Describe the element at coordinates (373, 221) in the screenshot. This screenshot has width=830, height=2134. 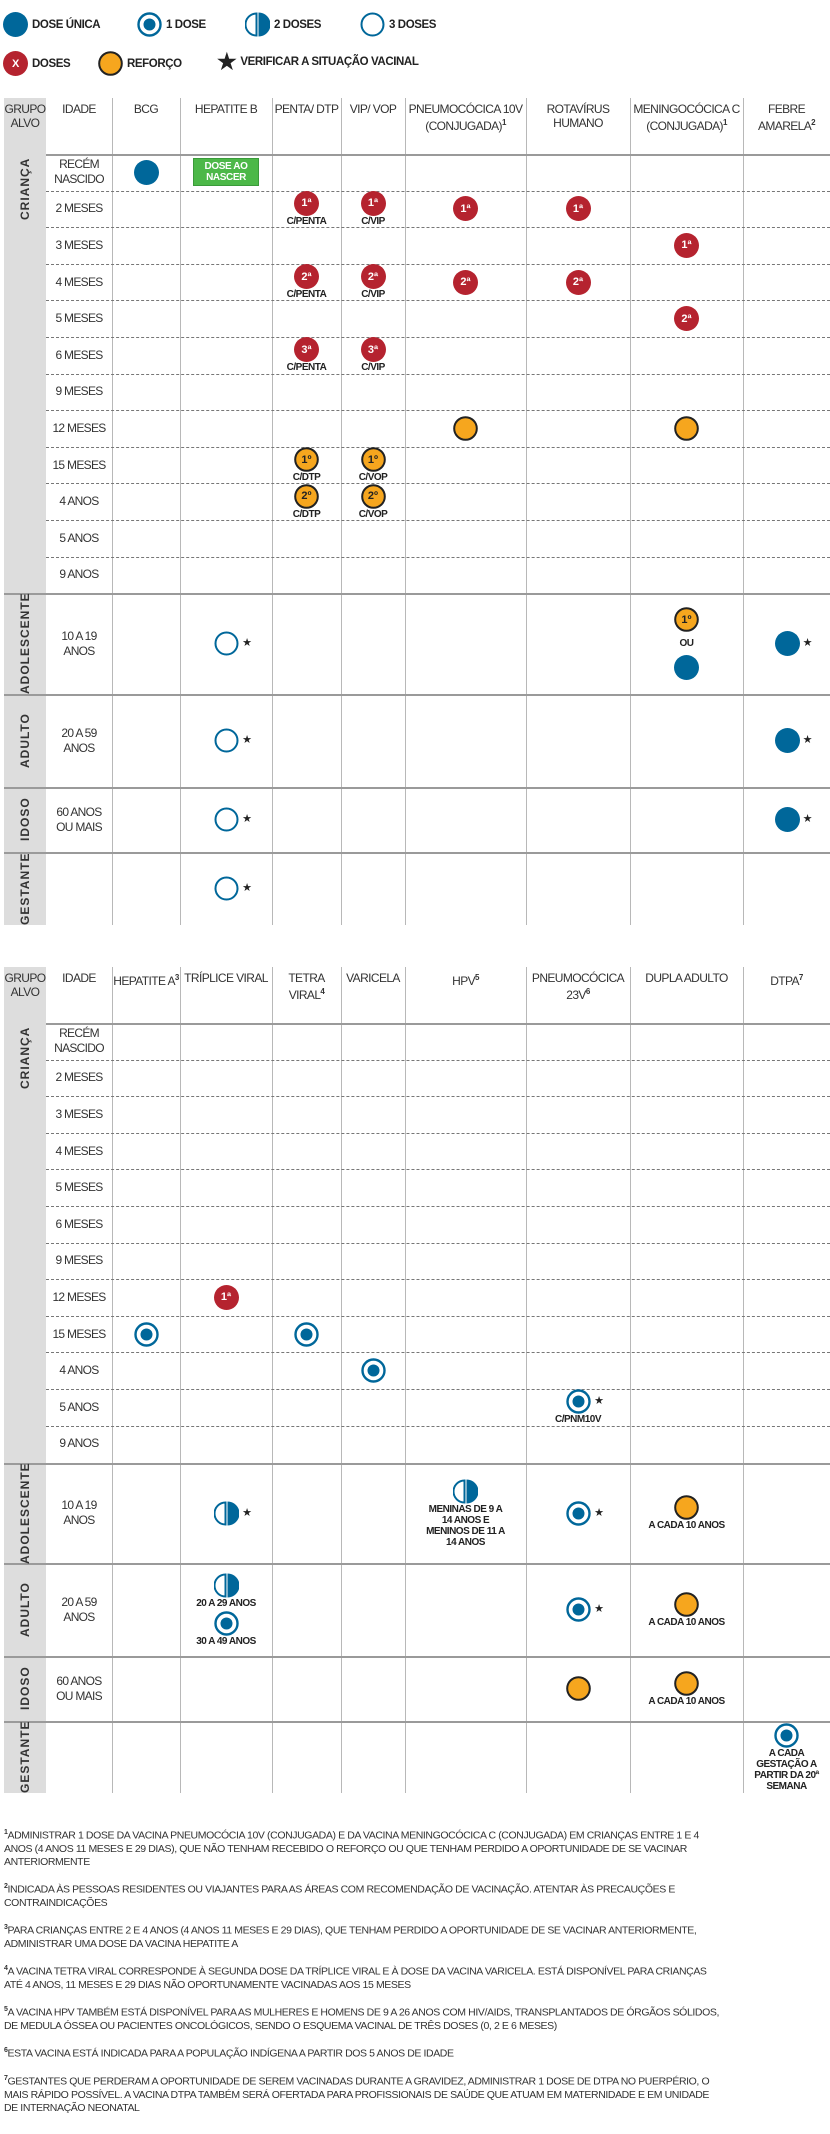
I see `mark-note: C/VIP` at that location.